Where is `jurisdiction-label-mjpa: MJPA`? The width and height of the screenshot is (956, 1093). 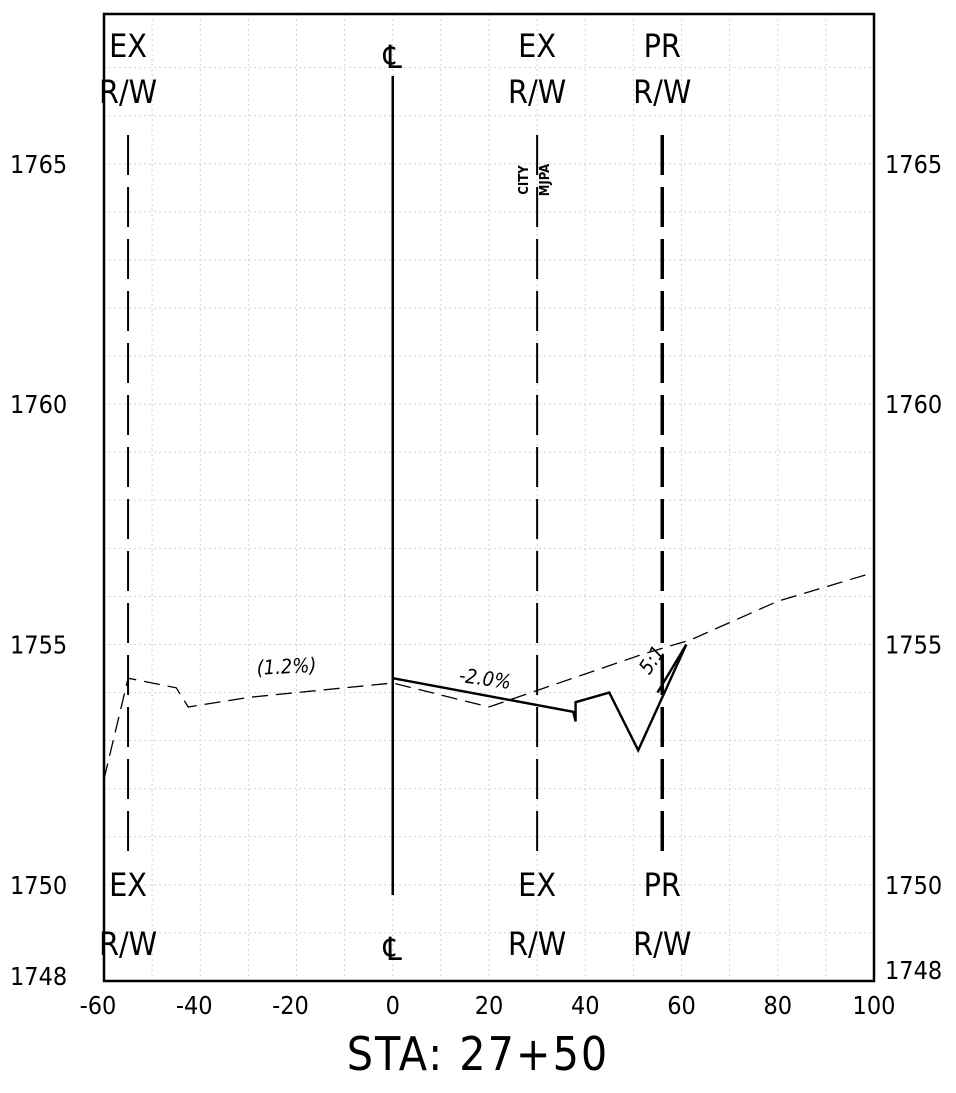
jurisdiction-label-mjpa: MJPA is located at coordinates (545, 180).